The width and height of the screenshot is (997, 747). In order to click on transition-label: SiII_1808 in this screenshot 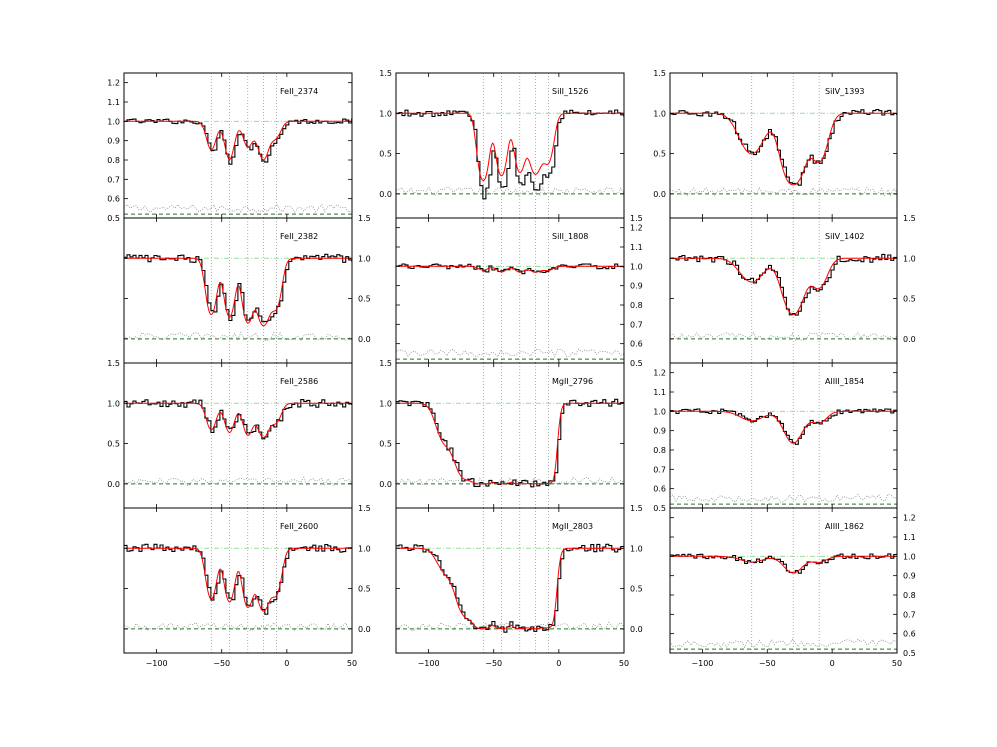, I will do `click(570, 236)`.